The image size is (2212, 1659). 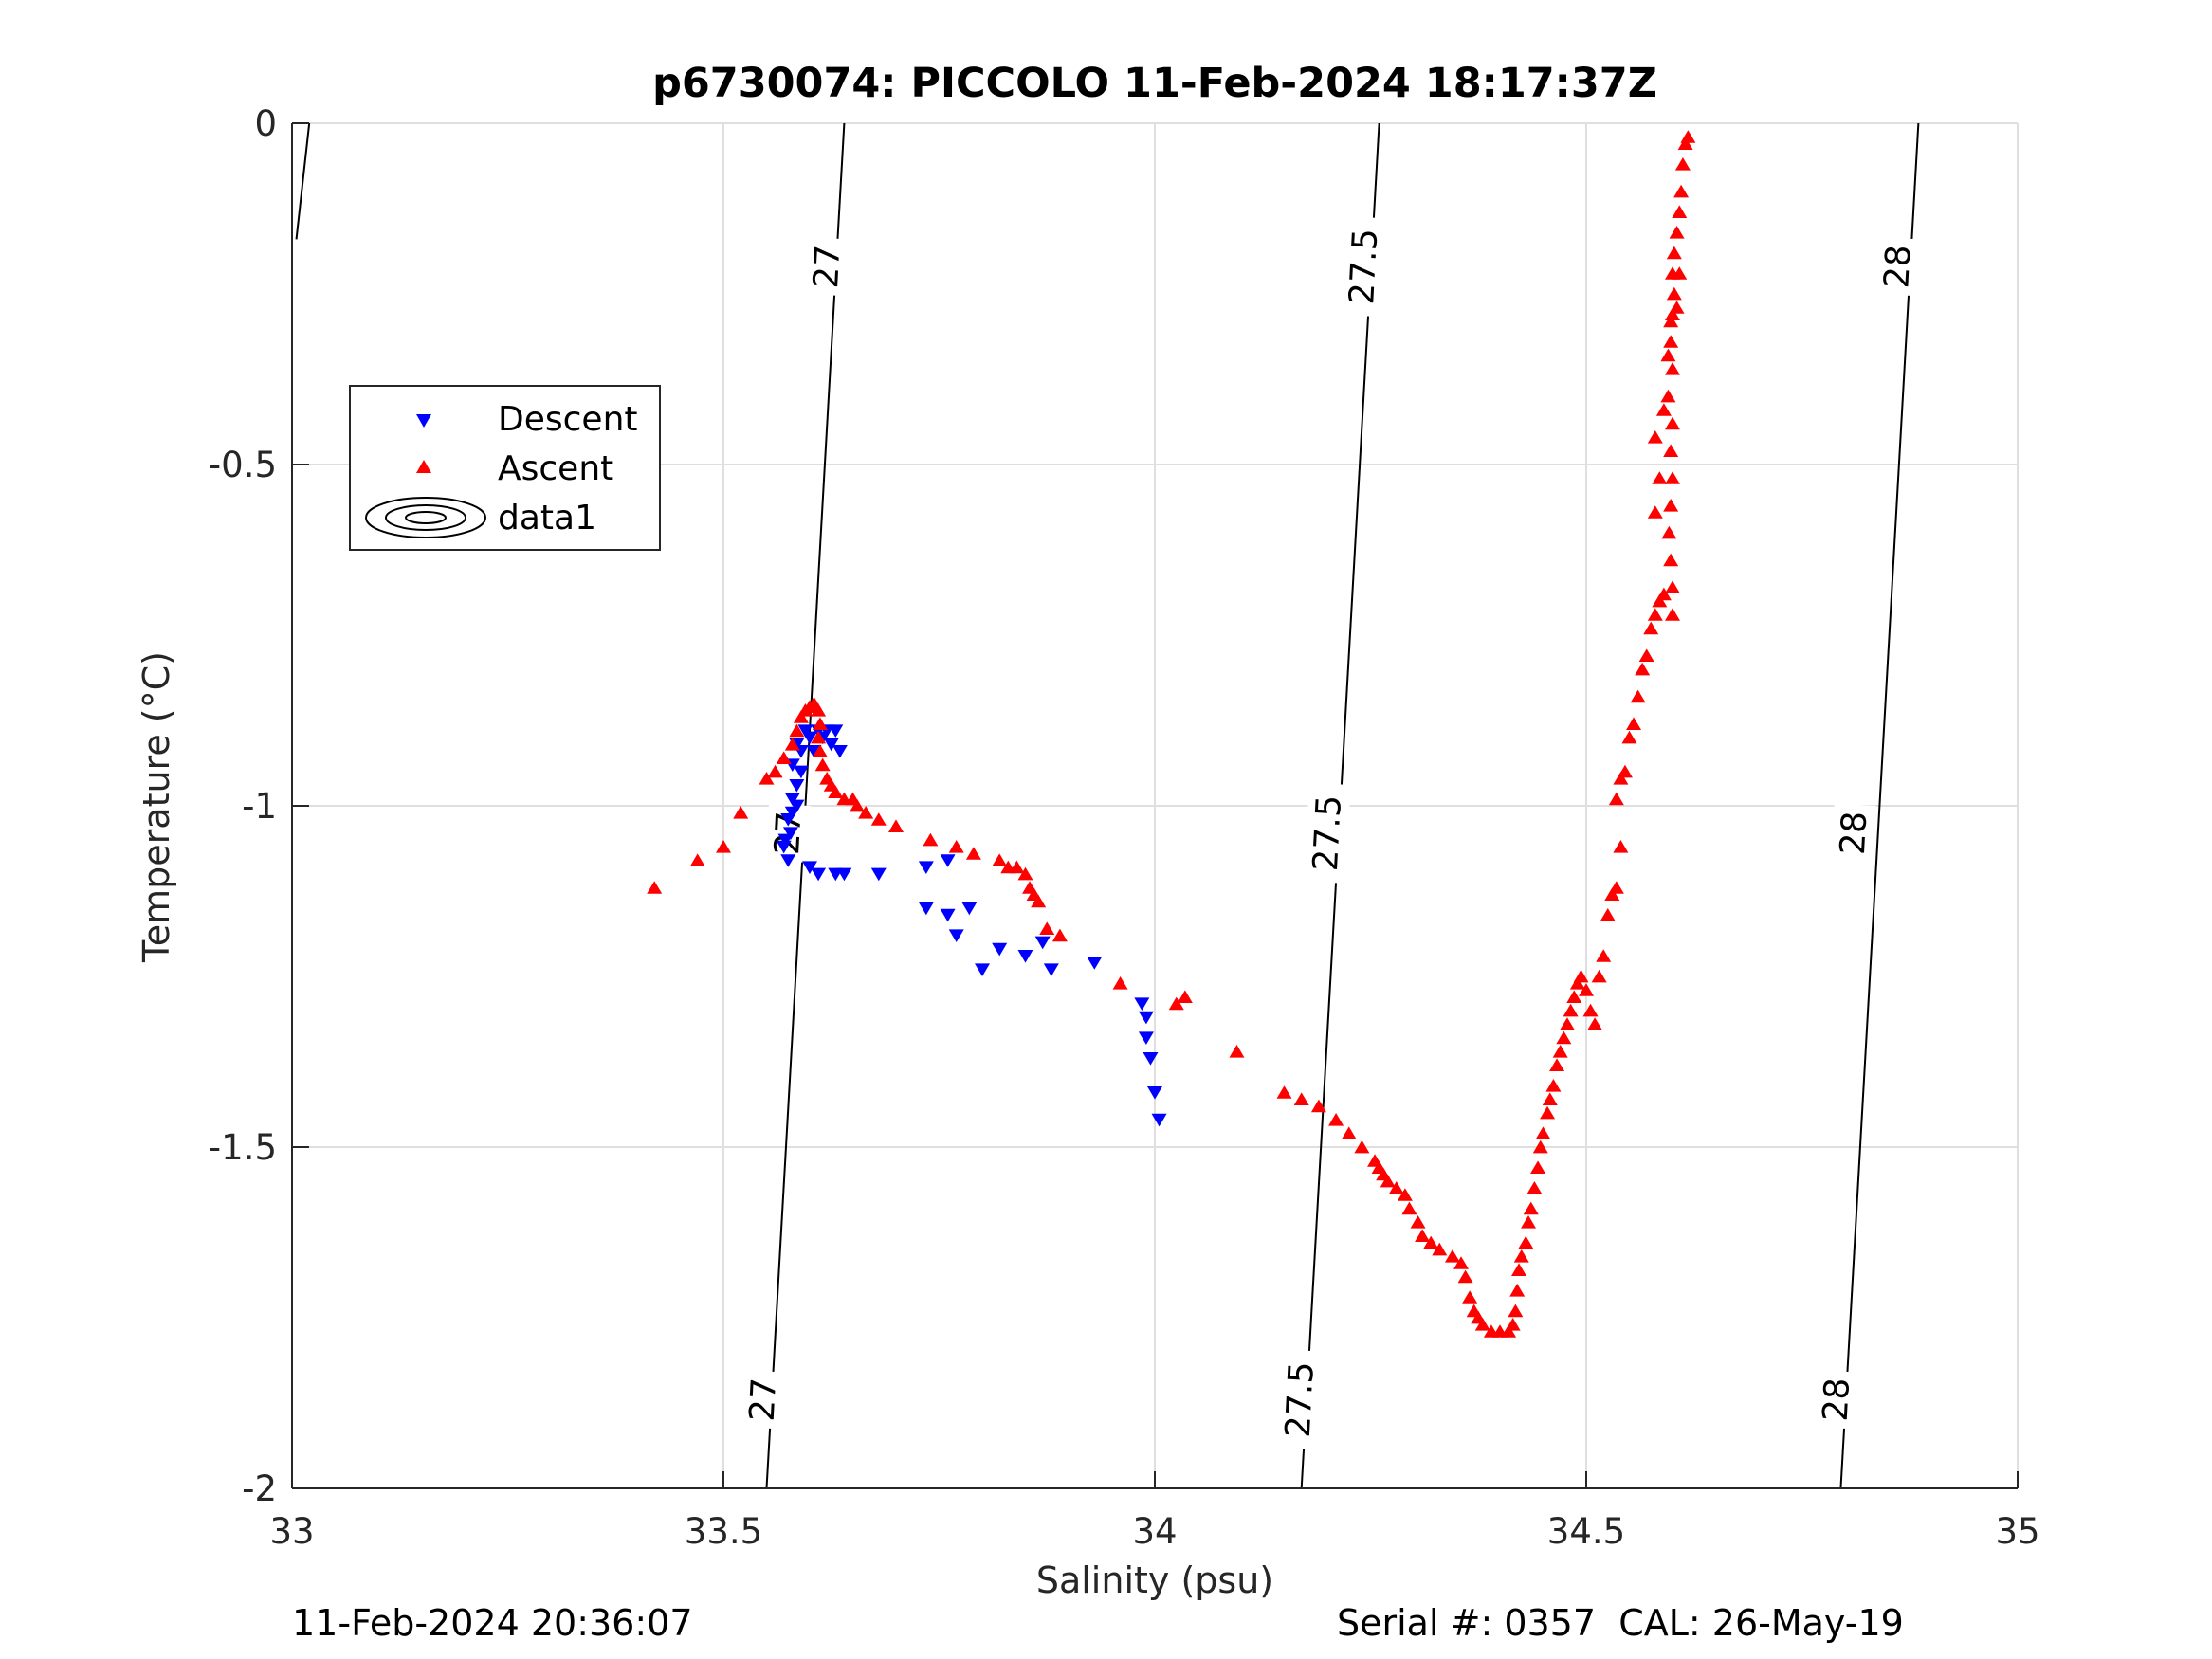 What do you see at coordinates (265, 123) in the screenshot?
I see `y-tick-label: 0` at bounding box center [265, 123].